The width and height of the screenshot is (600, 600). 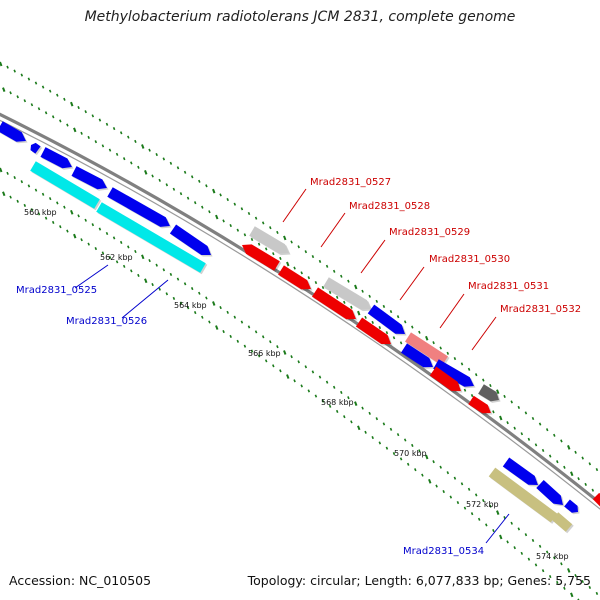 I want to click on gene-label-0530: Mrad2831_0530, so click(x=469, y=259).